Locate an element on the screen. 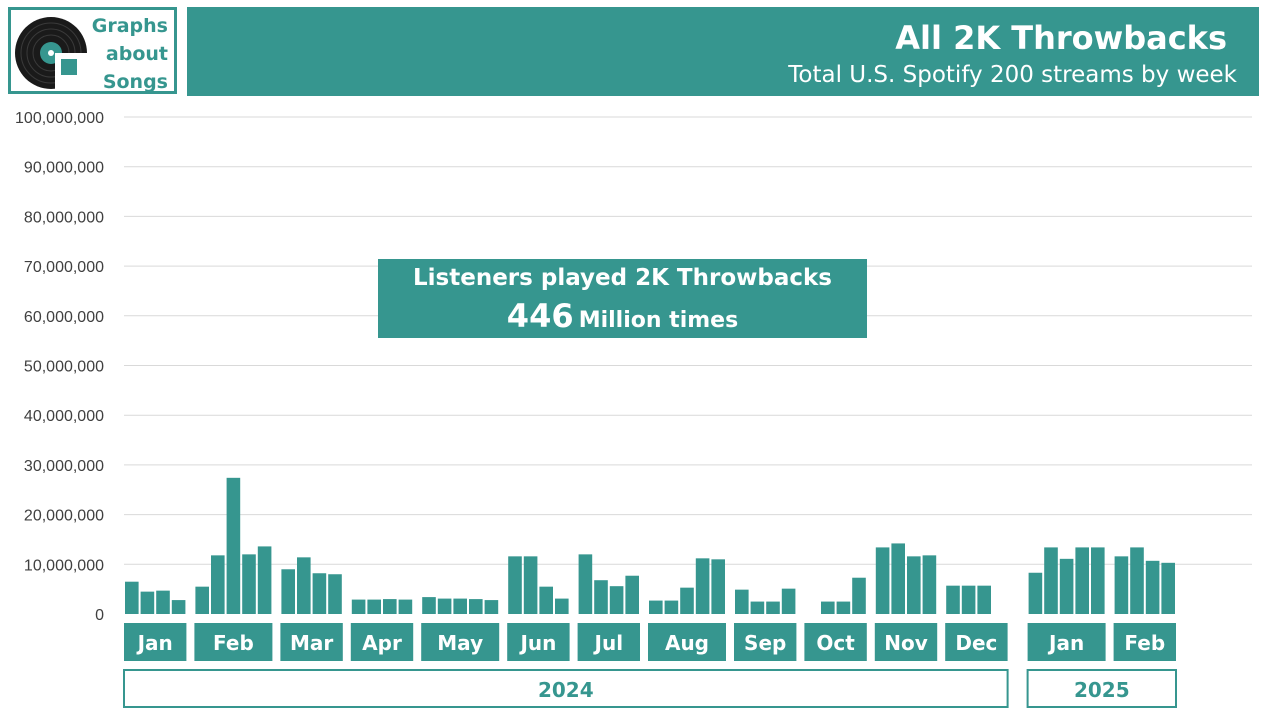 This screenshot has width=1280, height=720. chart-subtitle: Total U.S. Spotify 200 streams by week is located at coordinates (1012, 75).